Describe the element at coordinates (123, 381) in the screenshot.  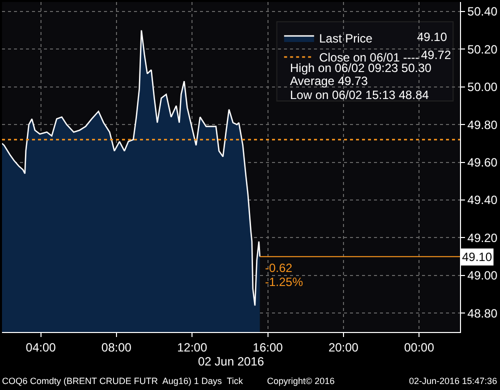
I see `text: COQ6 Comdty (BRENT CRUDE FUTR Aug16) 1 Days Tick` at that location.